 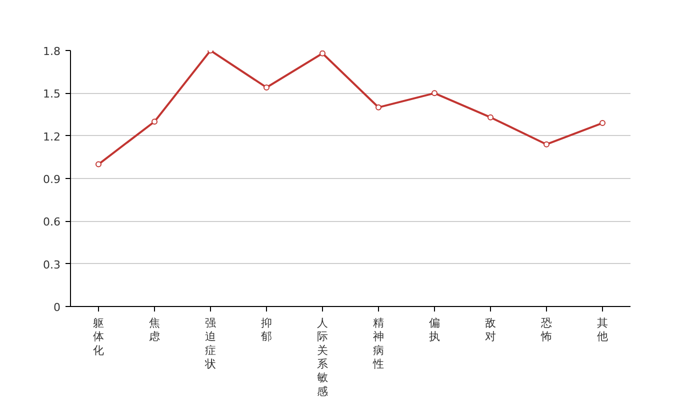 What do you see at coordinates (322, 357) in the screenshot?
I see `x-tick-label: 人际关系敏感` at bounding box center [322, 357].